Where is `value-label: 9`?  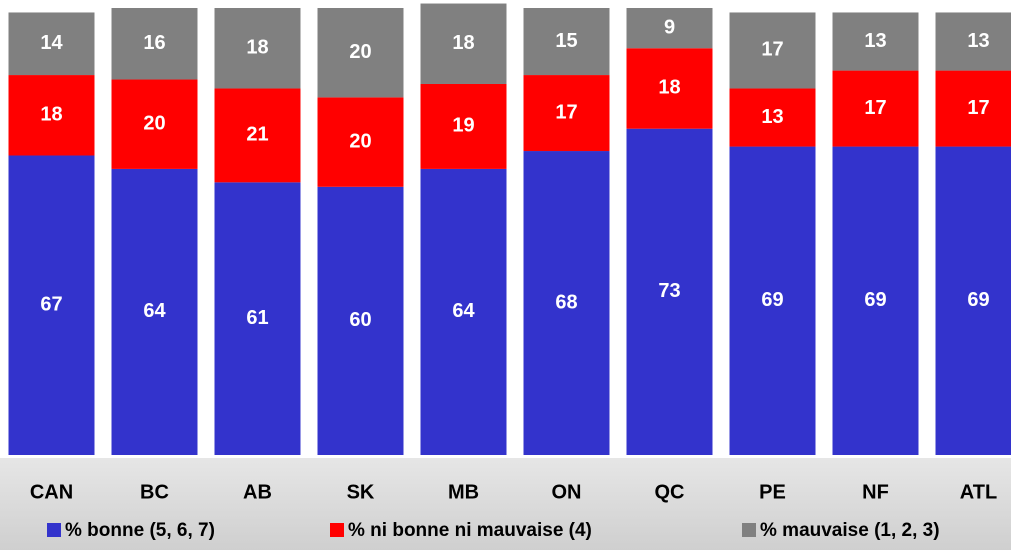
value-label: 9 is located at coordinates (669, 27).